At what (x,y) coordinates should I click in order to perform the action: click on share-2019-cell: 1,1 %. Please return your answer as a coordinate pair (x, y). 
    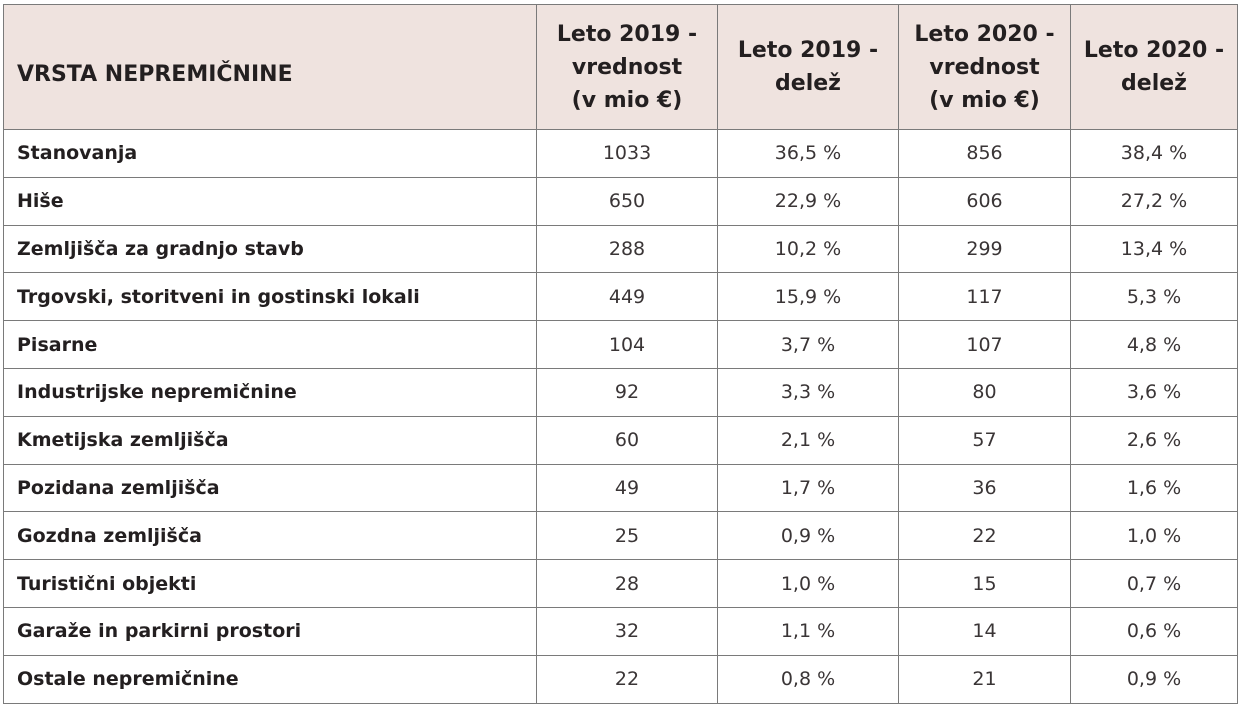
    Looking at the image, I should click on (808, 631).